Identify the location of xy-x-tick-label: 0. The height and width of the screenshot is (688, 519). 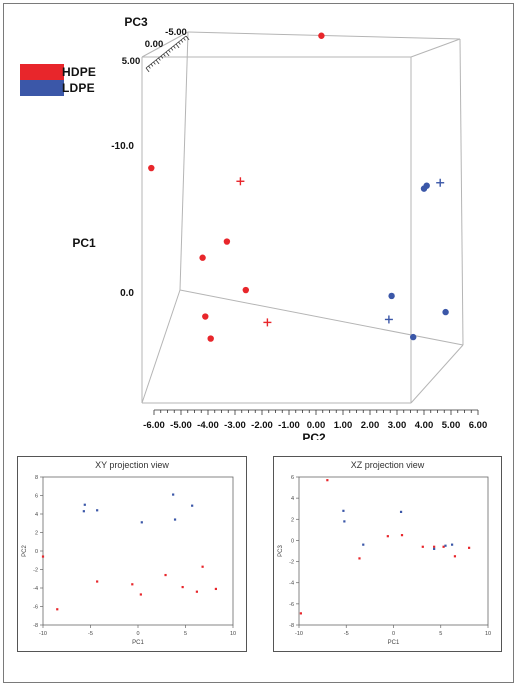
(137, 634).